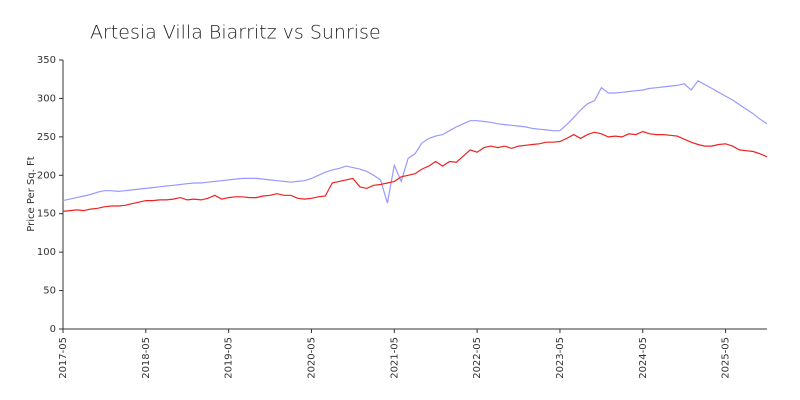 This screenshot has height=400, width=800. Describe the element at coordinates (146, 358) in the screenshot. I see `x-tick-label: 2018-05` at that location.